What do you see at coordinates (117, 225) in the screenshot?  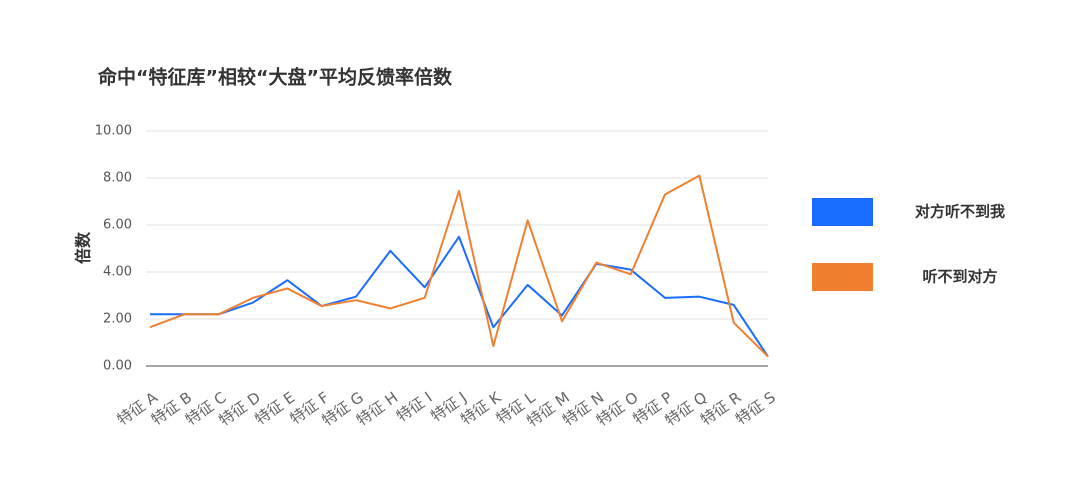 I see `y-tick-label: 6.00` at bounding box center [117, 225].